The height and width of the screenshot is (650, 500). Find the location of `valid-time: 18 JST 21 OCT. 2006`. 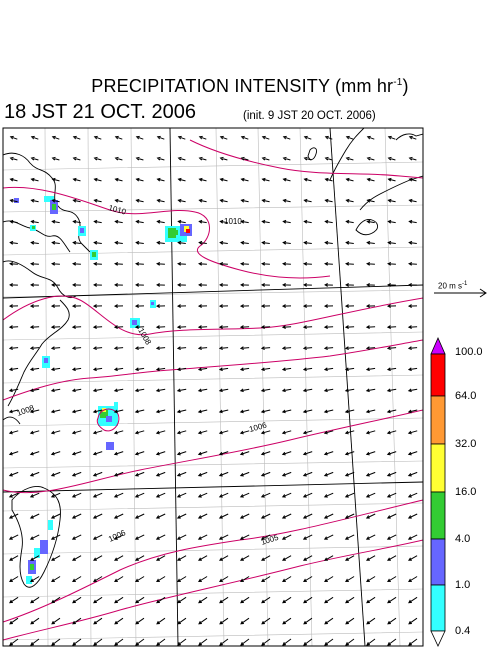

valid-time: 18 JST 21 OCT. 2006 is located at coordinates (100, 112).